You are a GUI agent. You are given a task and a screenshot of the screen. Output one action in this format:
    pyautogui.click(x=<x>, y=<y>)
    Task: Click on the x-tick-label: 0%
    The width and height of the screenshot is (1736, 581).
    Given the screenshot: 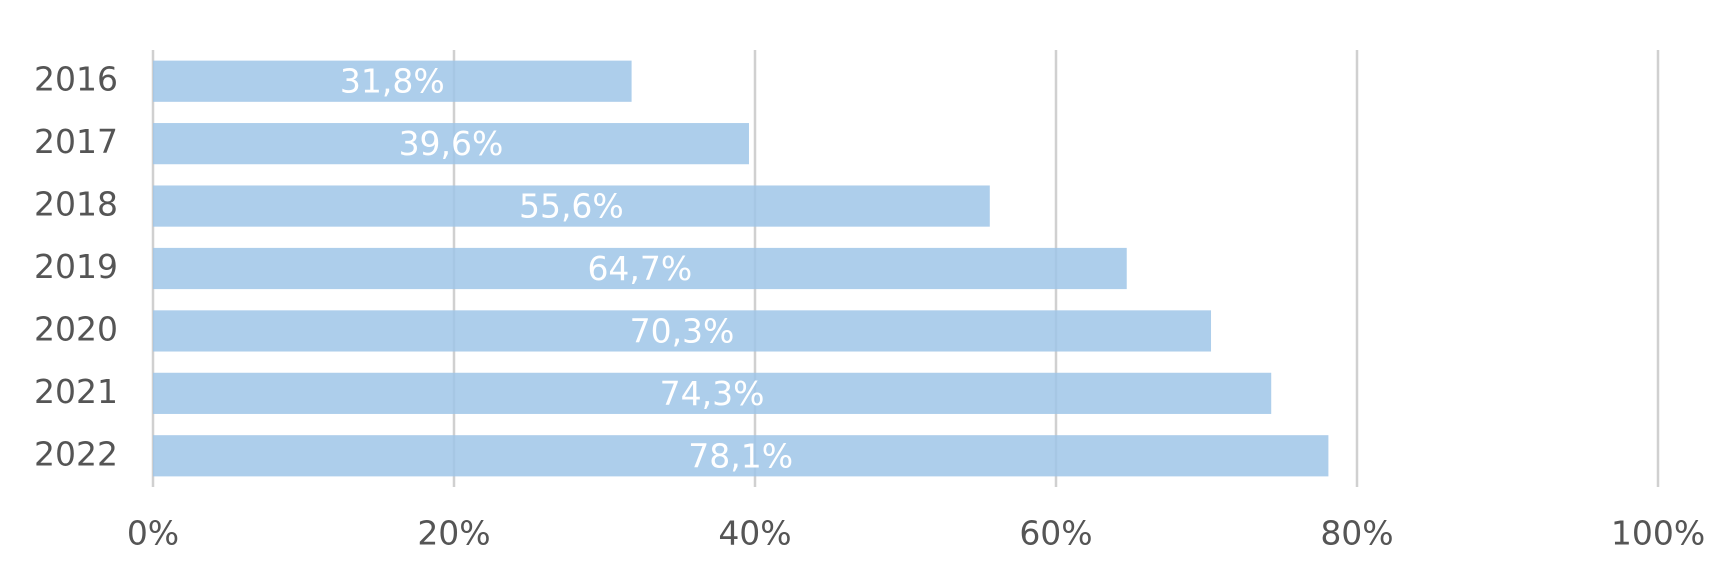 What is the action you would take?
    pyautogui.click(x=153, y=533)
    